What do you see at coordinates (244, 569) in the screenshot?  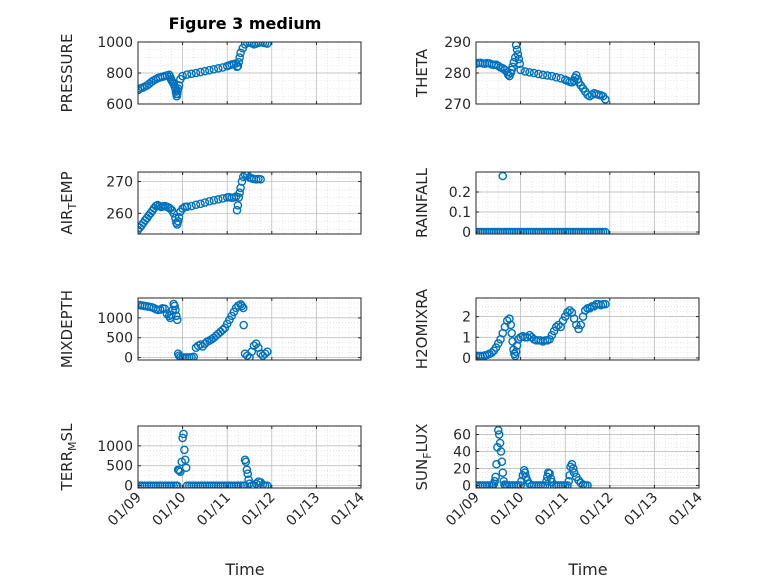 I see `x-axis-label-left: Time` at bounding box center [244, 569].